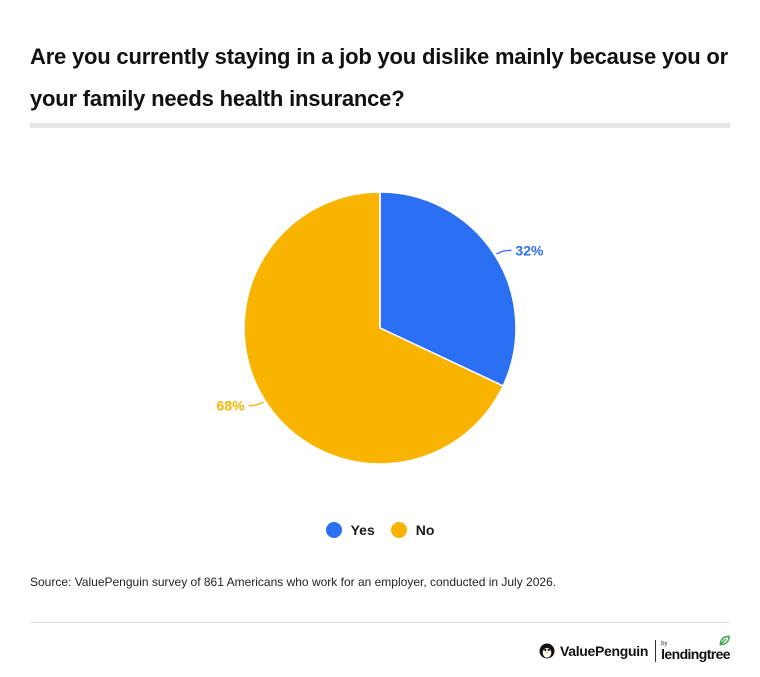 The image size is (760, 677). I want to click on legend: Yes No, so click(380, 530).